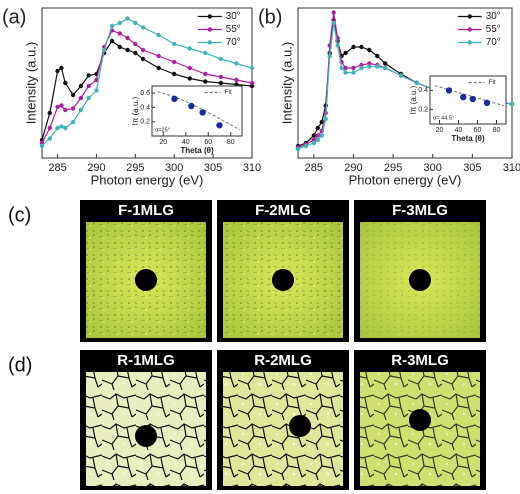 The width and height of the screenshot is (520, 494). I want to click on tile-label: F-3MLG, so click(420, 210).